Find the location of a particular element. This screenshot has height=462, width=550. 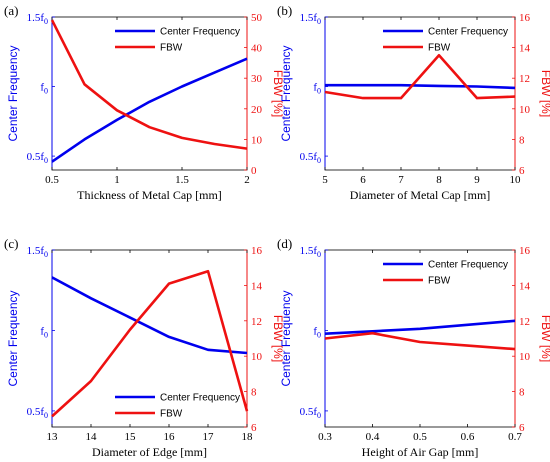

x-tick-label: 1 is located at coordinates (117, 180).